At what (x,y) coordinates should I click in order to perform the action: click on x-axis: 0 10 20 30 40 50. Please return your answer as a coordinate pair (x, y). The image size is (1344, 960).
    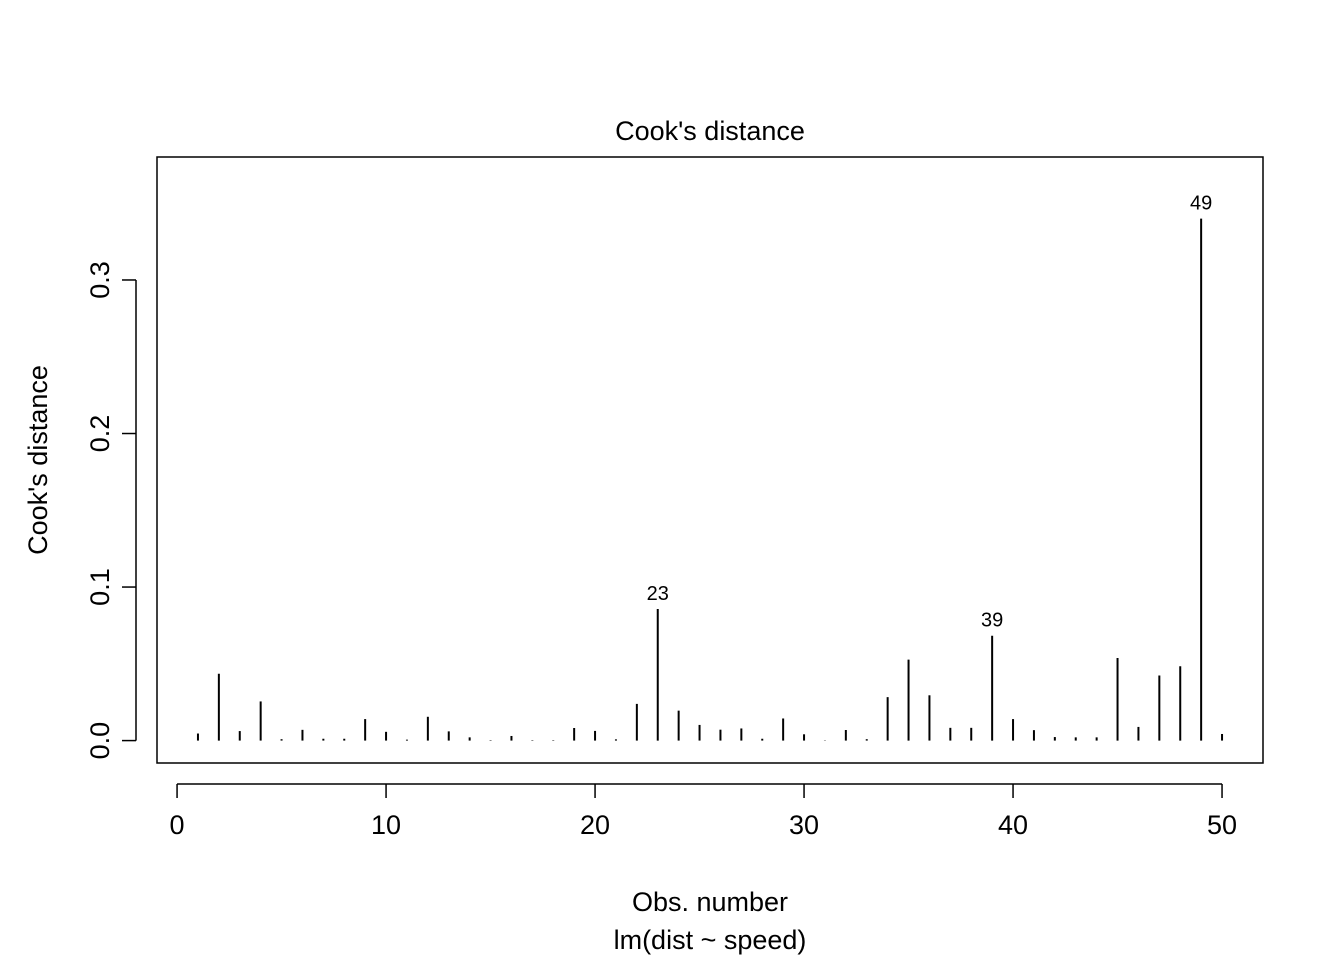
    Looking at the image, I should click on (703, 811).